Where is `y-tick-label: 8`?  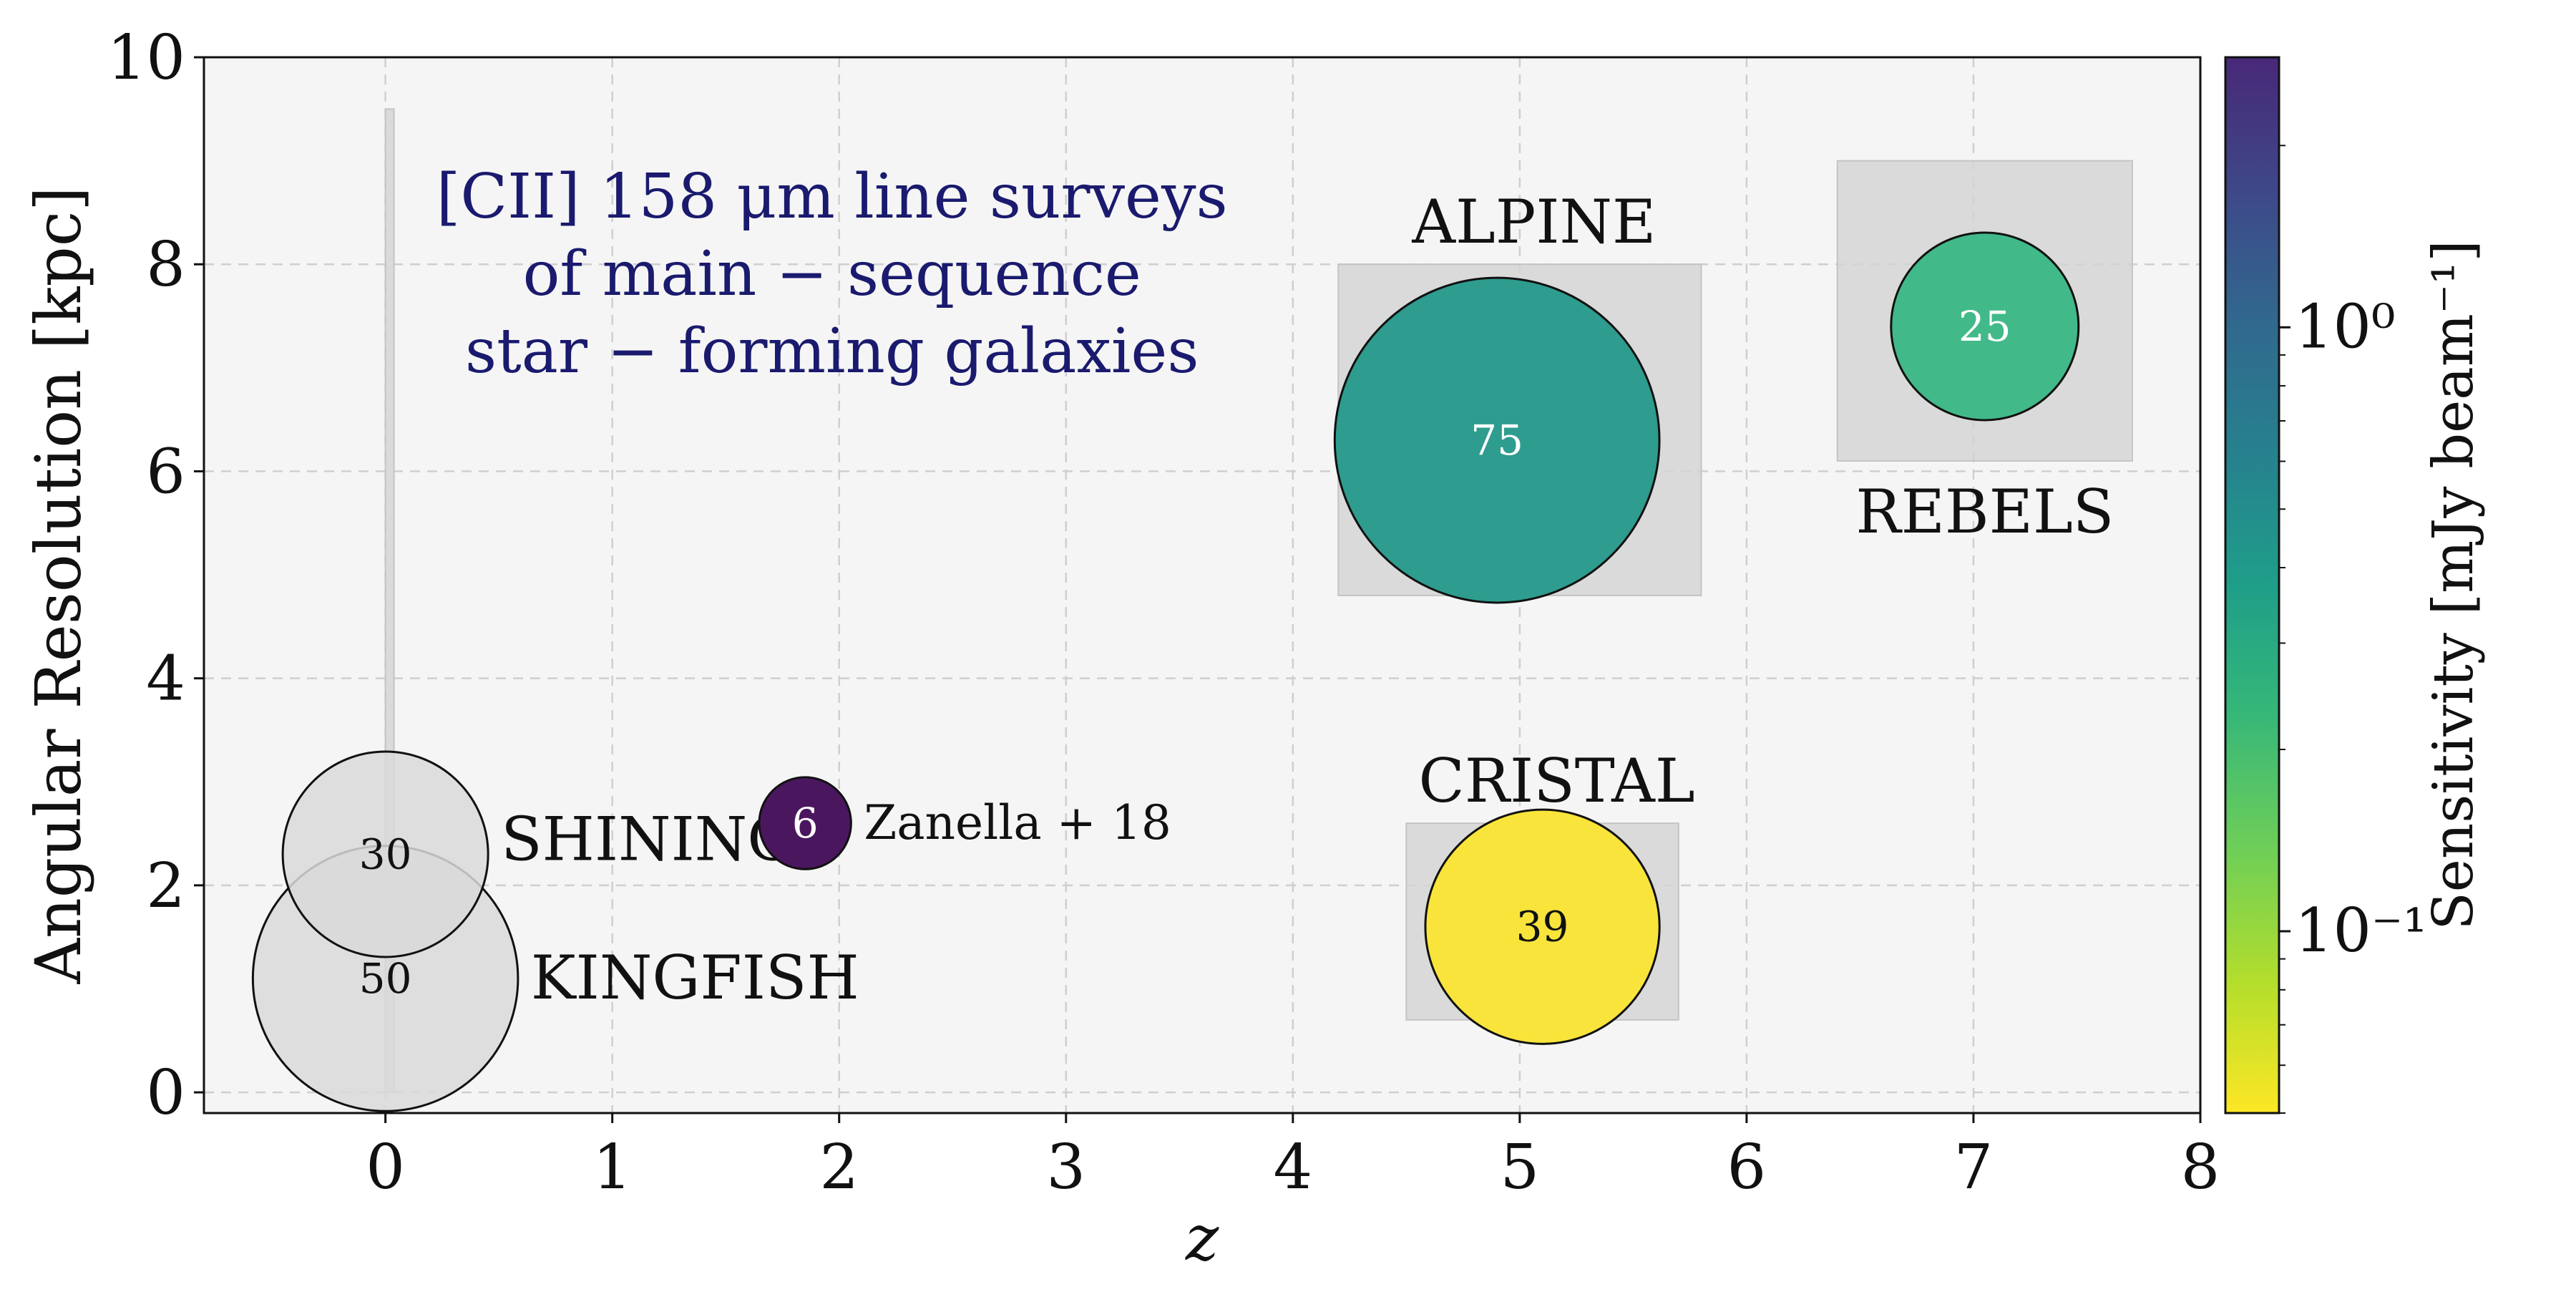
y-tick-label: 8 is located at coordinates (165, 265).